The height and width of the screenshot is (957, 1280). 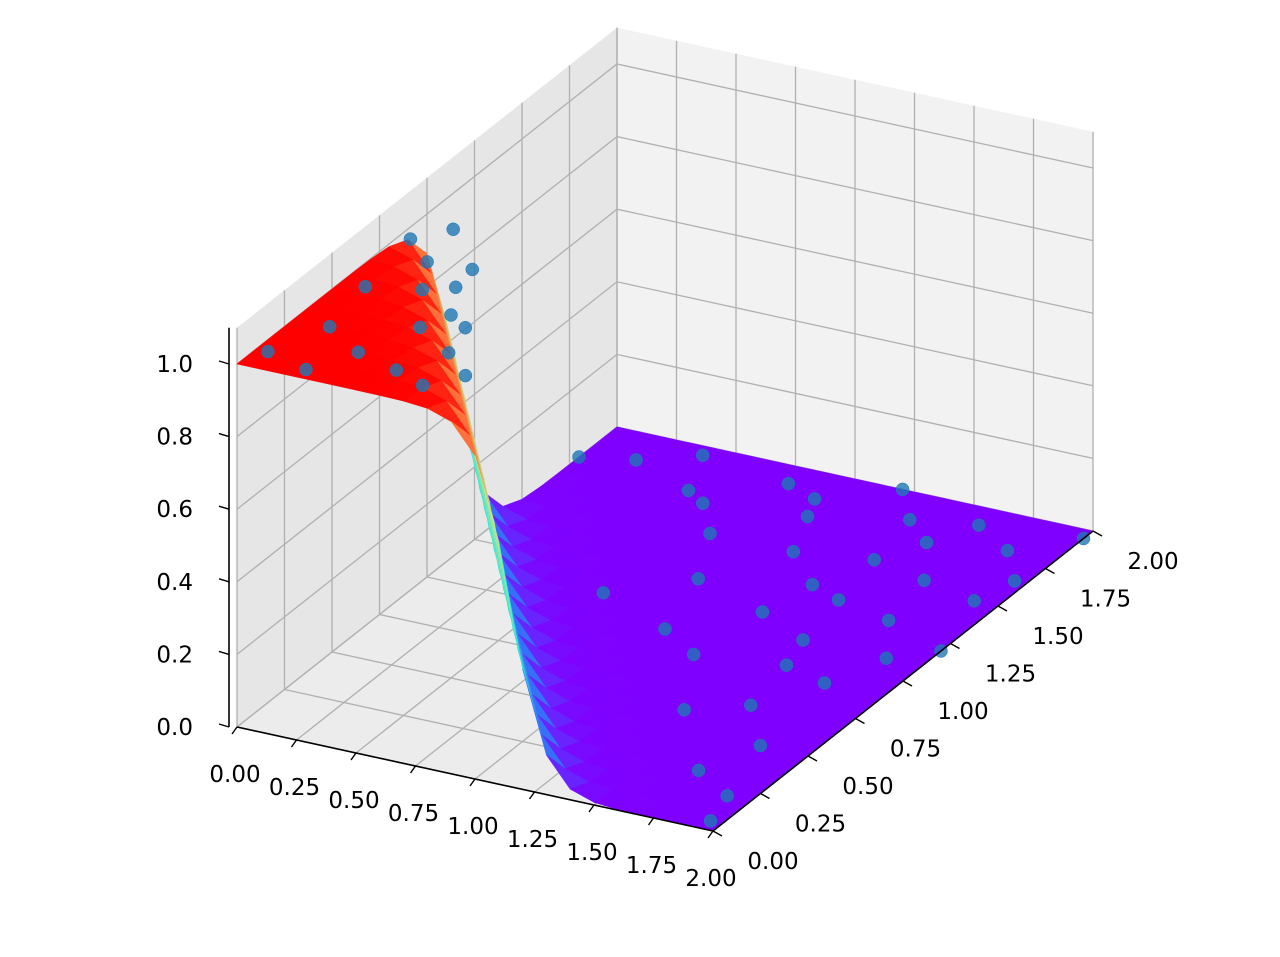 I want to click on z-tick-label: 0.6, so click(x=174, y=510).